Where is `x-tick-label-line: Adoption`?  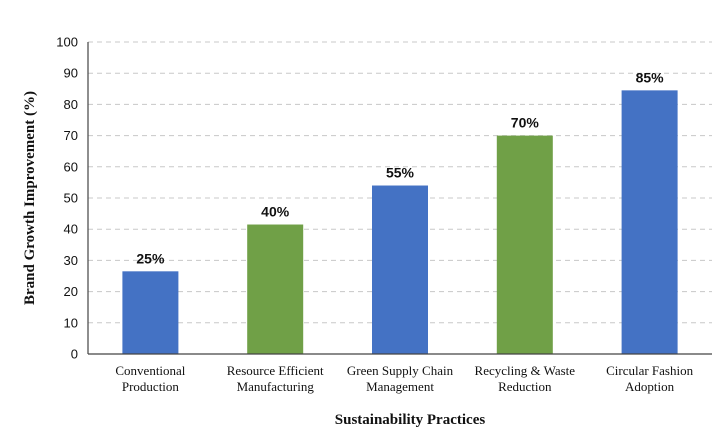 x-tick-label-line: Adoption is located at coordinates (650, 386).